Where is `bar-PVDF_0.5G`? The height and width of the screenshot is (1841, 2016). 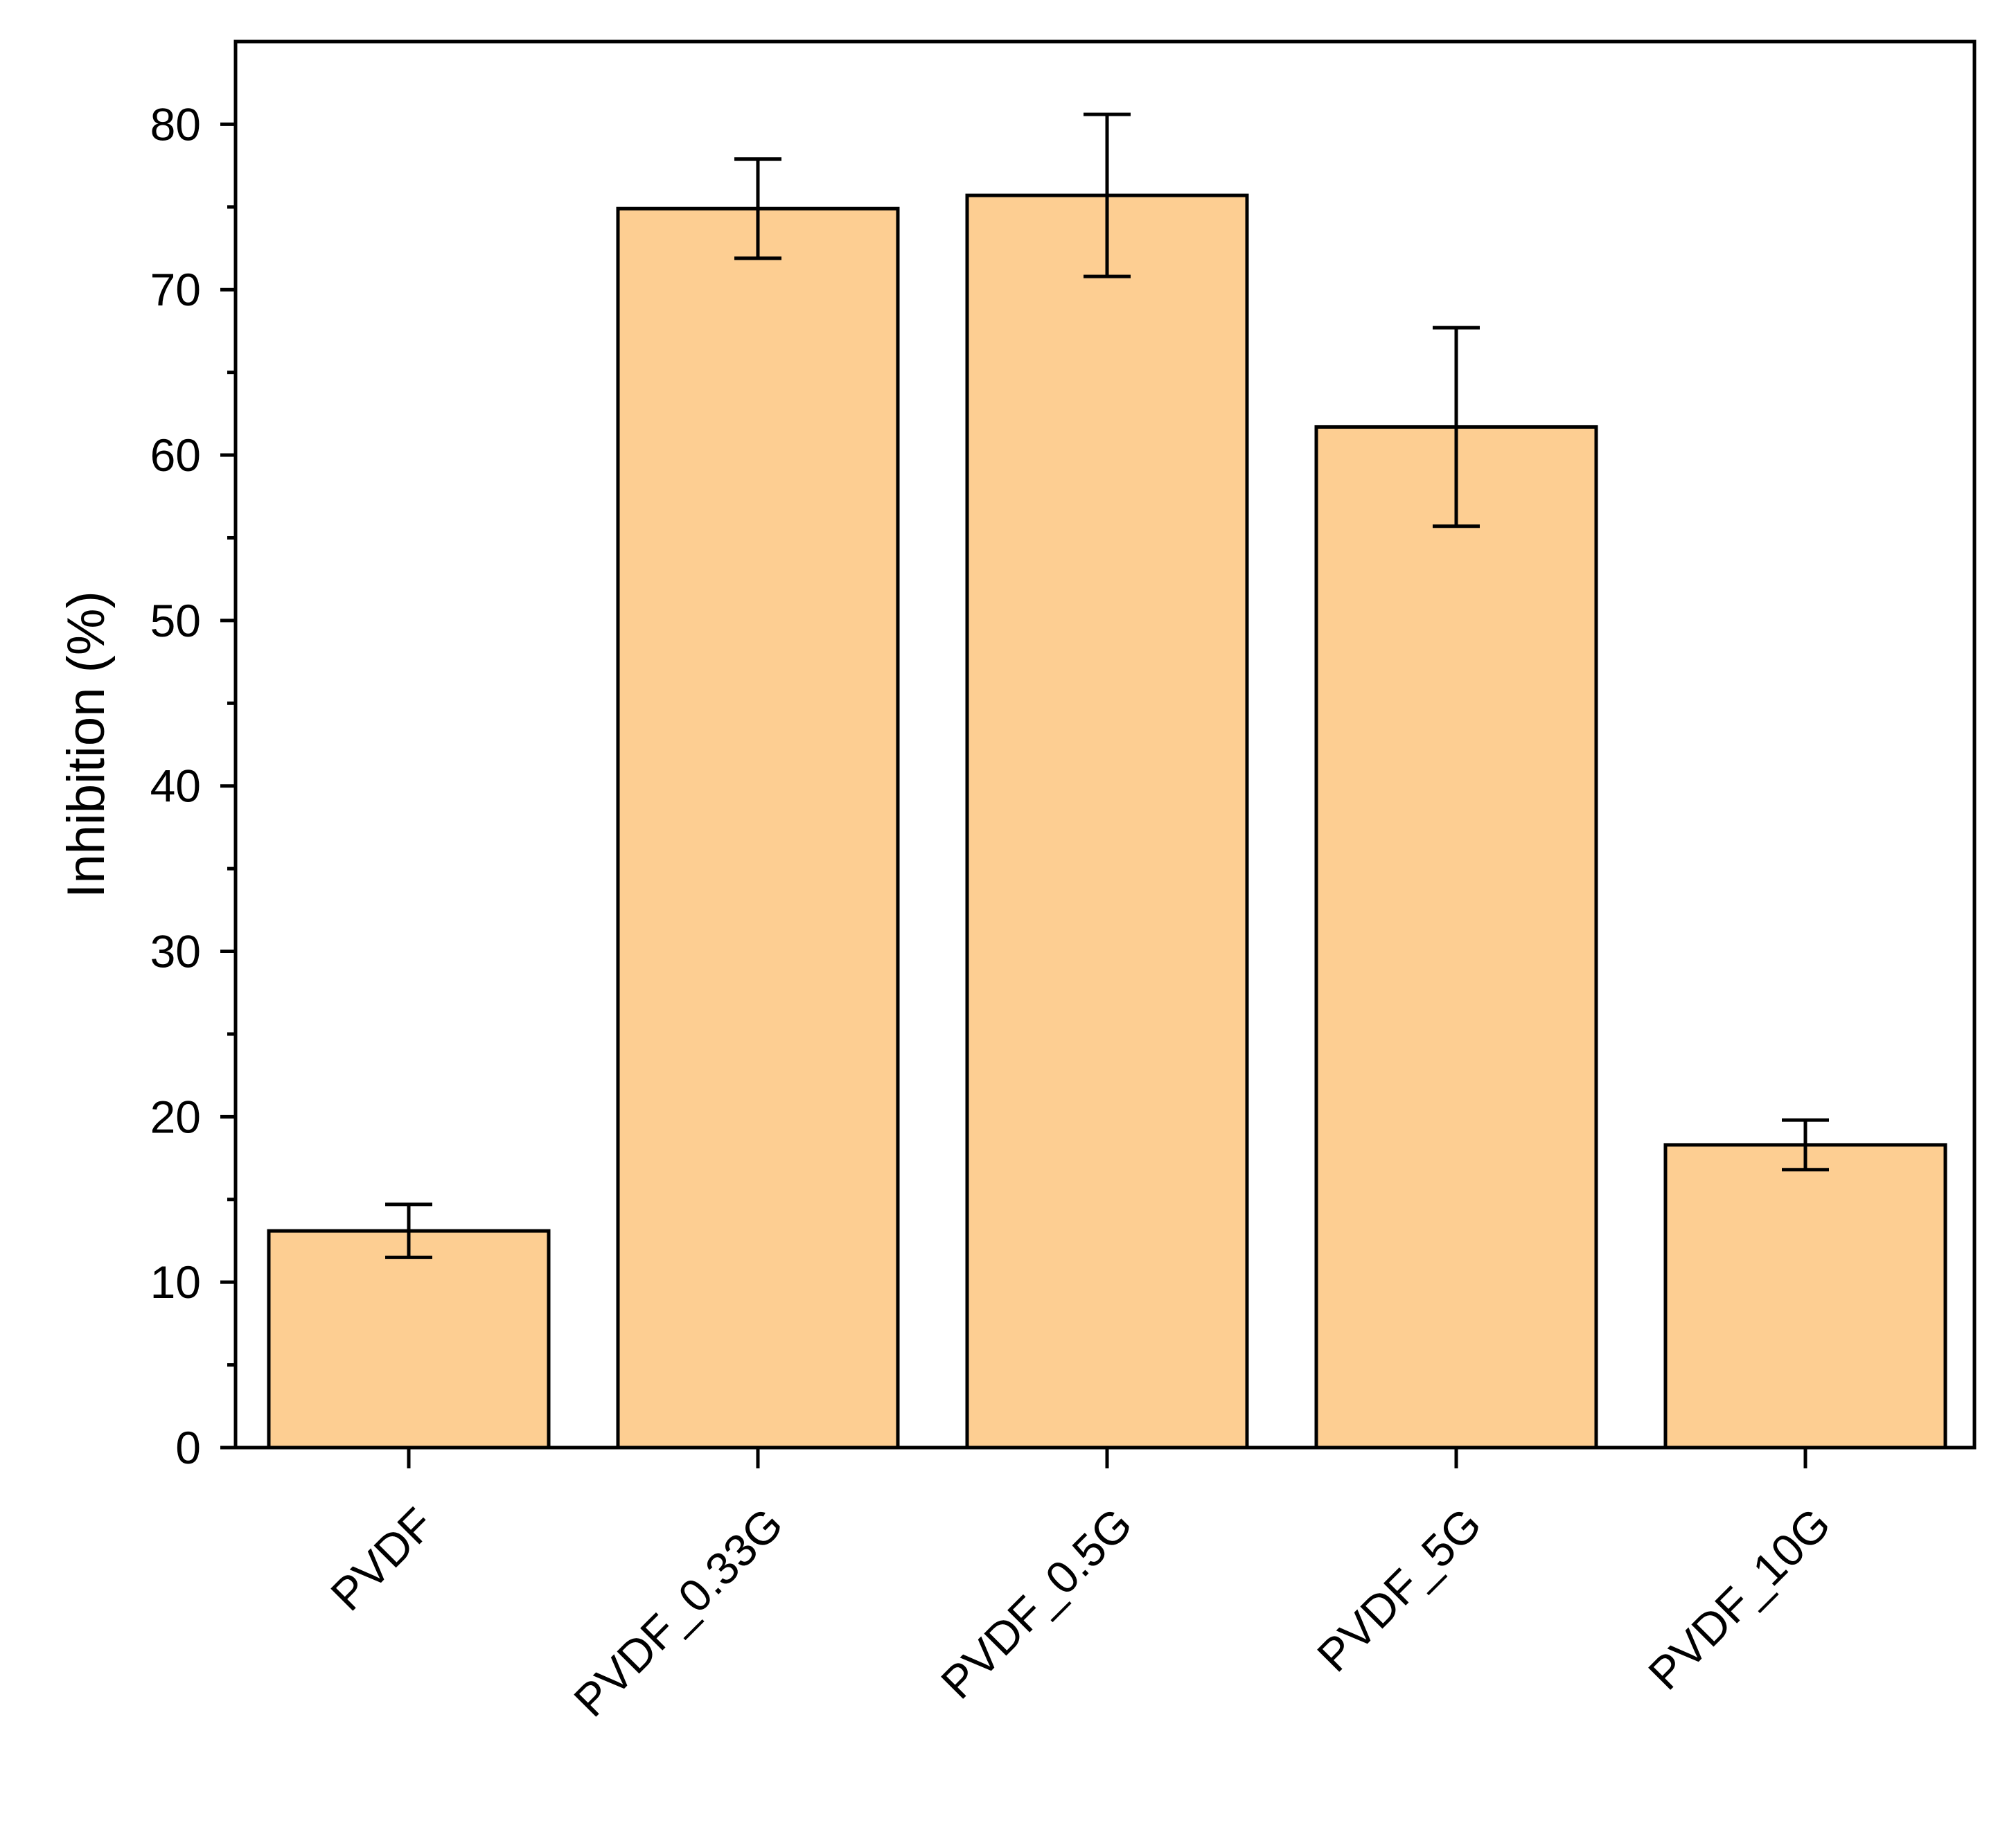
bar-PVDF_0.5G is located at coordinates (1107, 821).